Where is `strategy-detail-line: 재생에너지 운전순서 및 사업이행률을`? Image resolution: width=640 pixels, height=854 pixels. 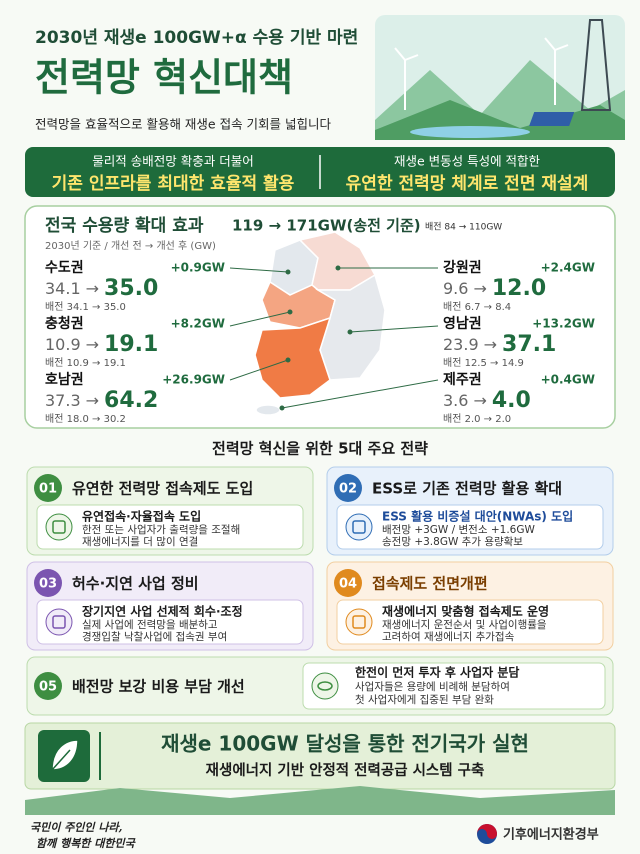 strategy-detail-line: 재생에너지 운전순서 및 사업이행률을 is located at coordinates (464, 624).